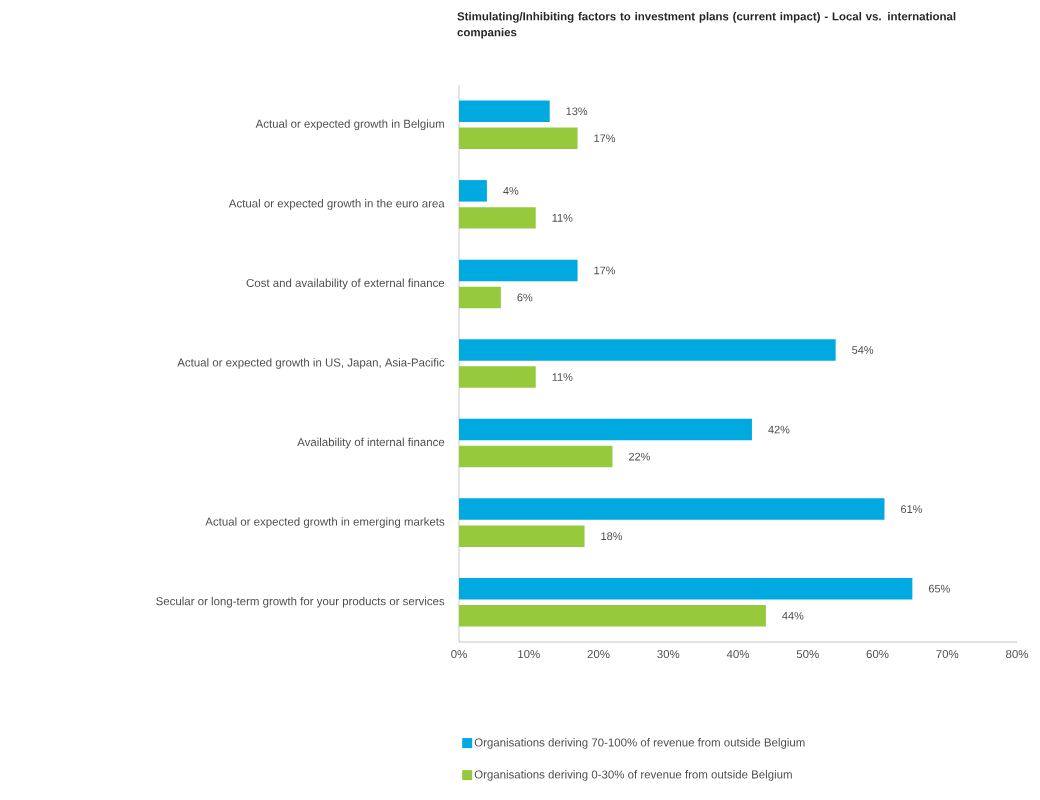 The image size is (1040, 800). Describe the element at coordinates (877, 654) in the screenshot. I see `x-tick-label: 60%` at that location.